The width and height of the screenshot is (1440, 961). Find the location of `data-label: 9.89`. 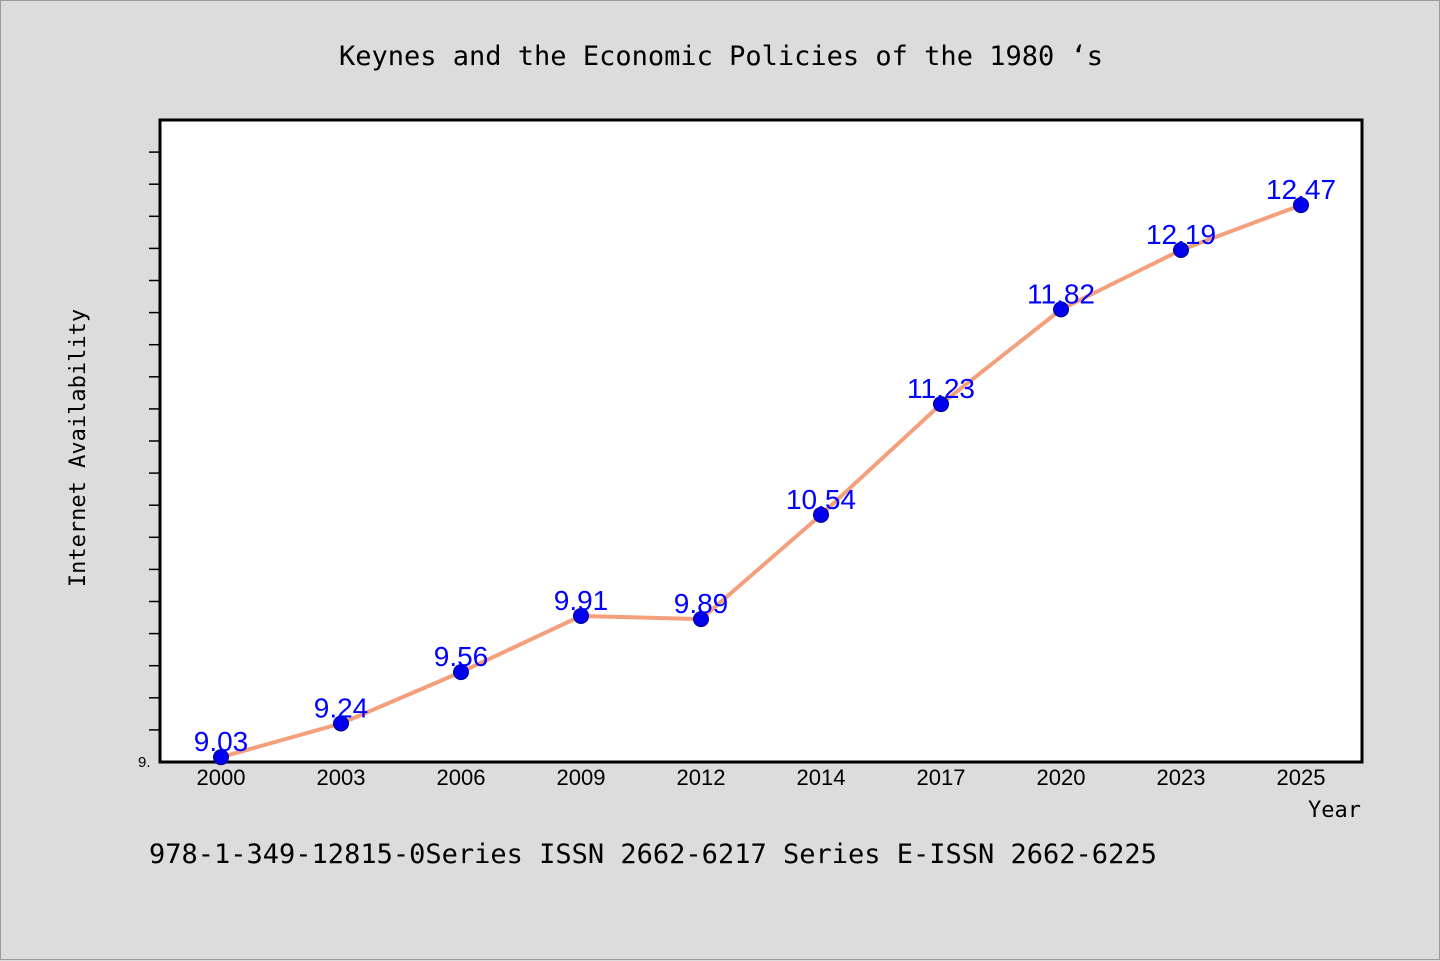

data-label: 9.89 is located at coordinates (701, 603).